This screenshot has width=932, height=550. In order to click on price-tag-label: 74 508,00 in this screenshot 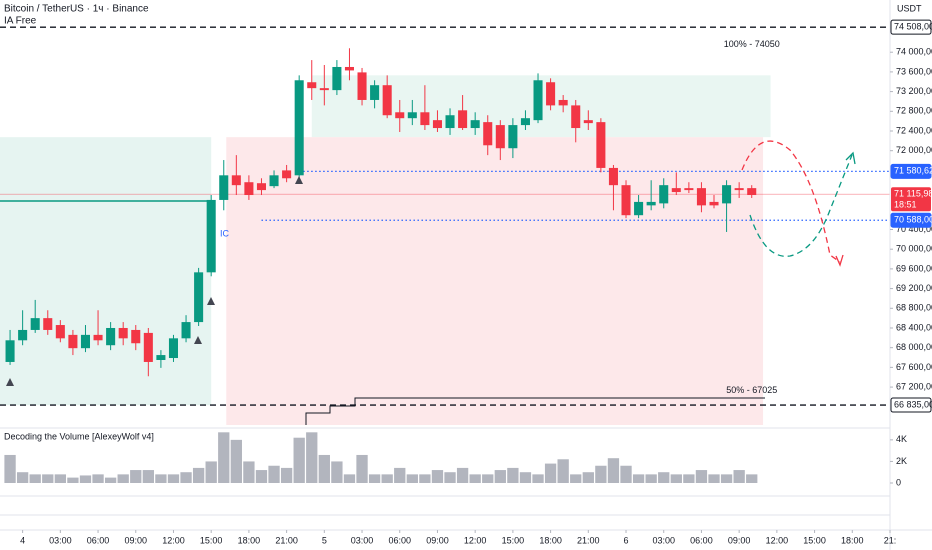, I will do `click(913, 27)`.